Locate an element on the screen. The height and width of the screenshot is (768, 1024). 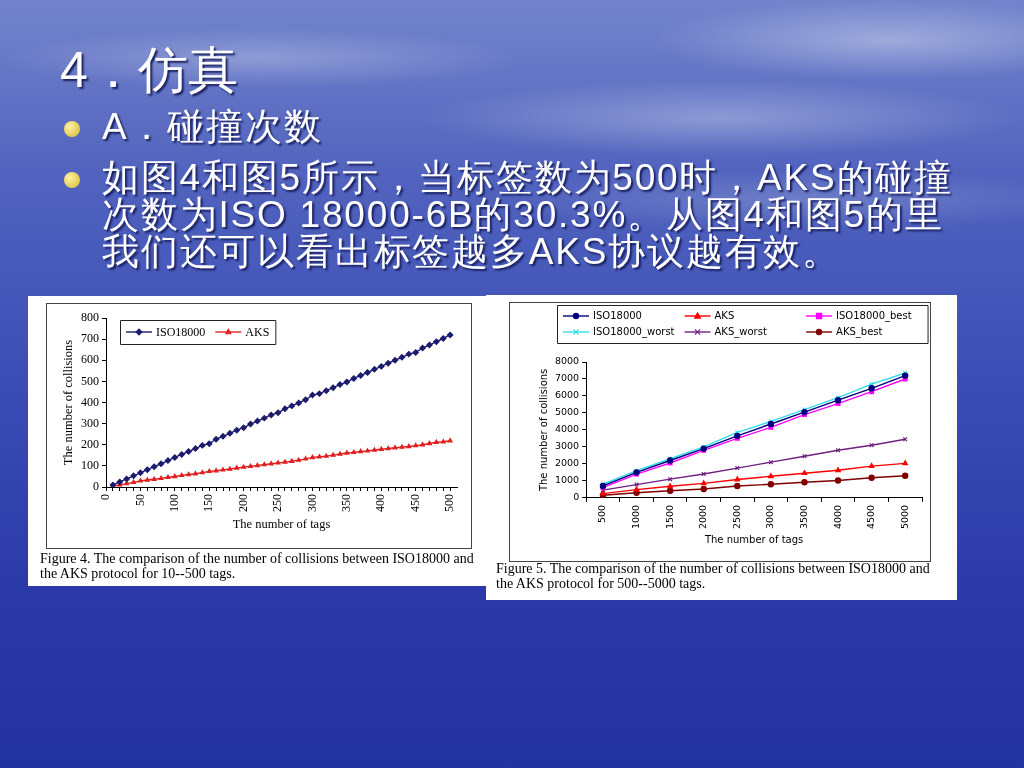
caption: Figure 5. The comparison of the number of collisions between ISO18000 and the AKS protocol for 500--5000 tags. is located at coordinates (713, 576).